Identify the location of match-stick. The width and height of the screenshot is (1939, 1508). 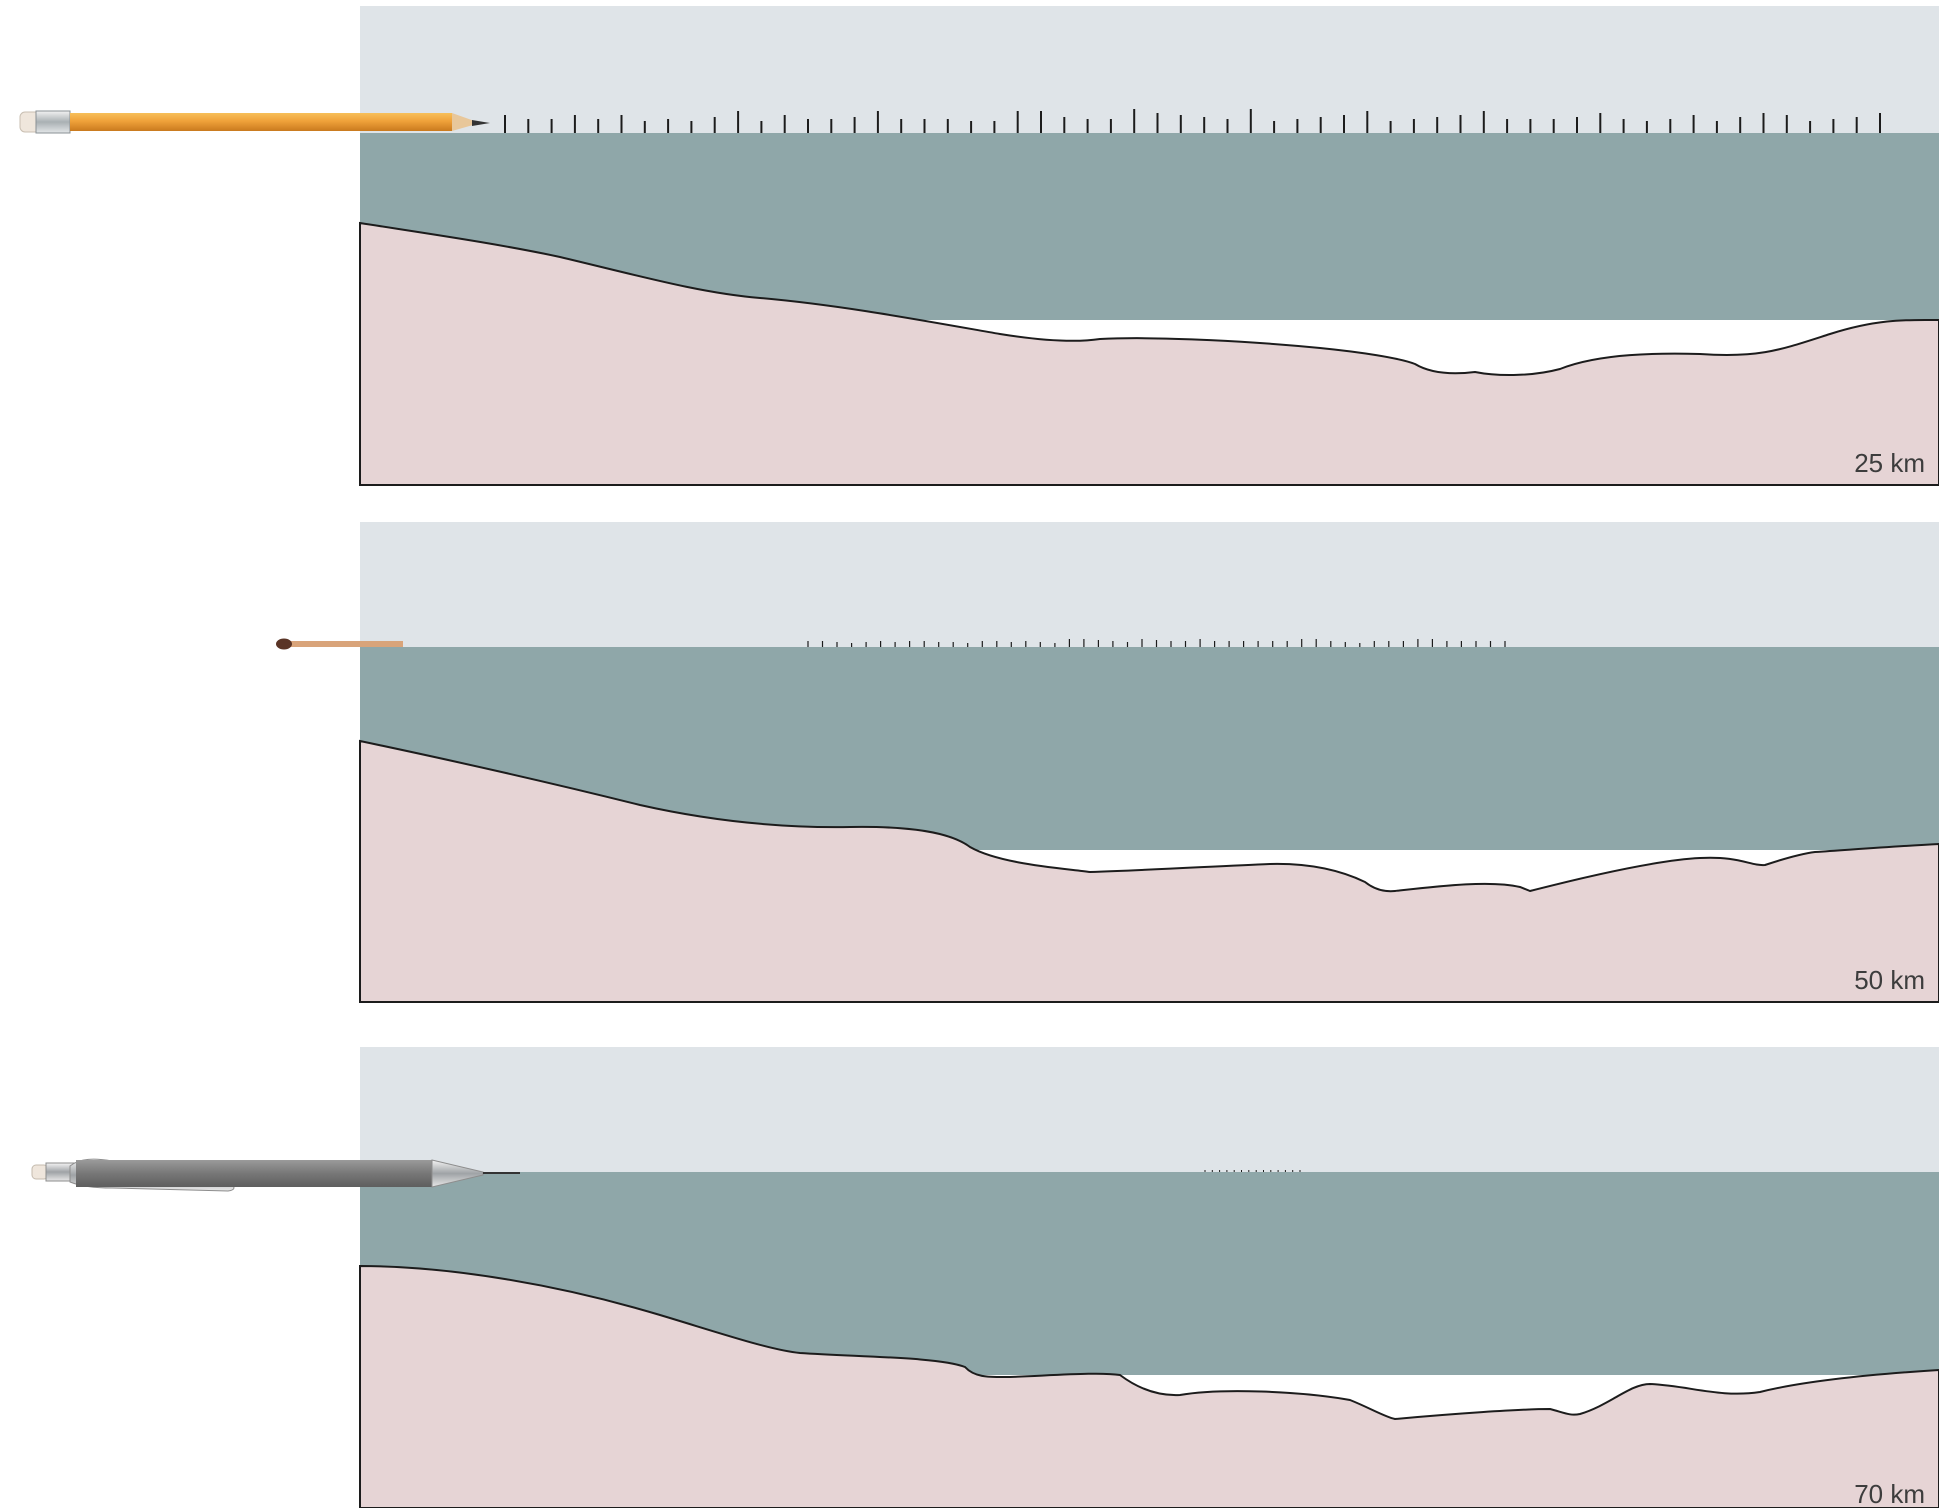
(343, 644).